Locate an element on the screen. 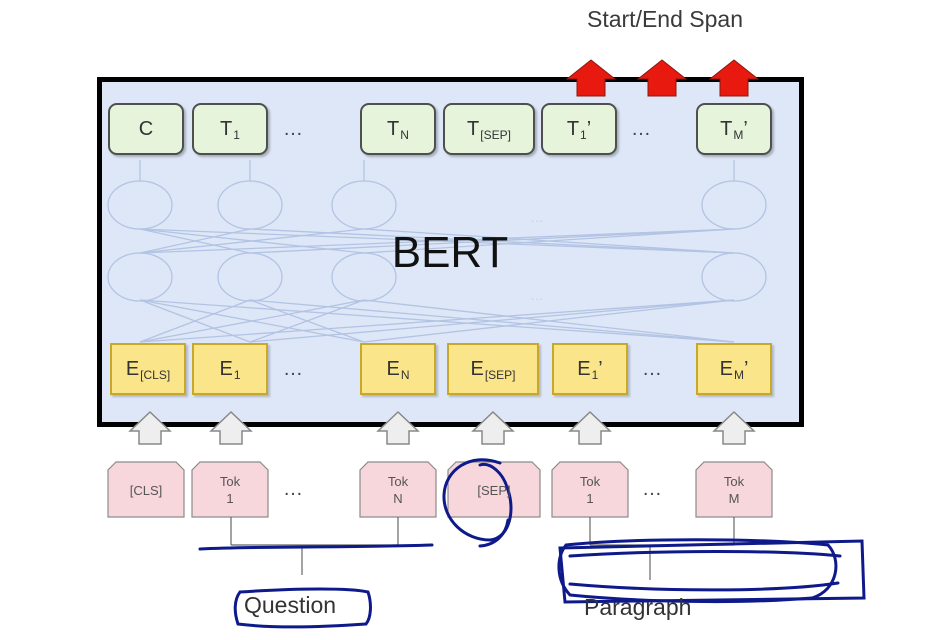  question-box is located at coordinates (302, 608).